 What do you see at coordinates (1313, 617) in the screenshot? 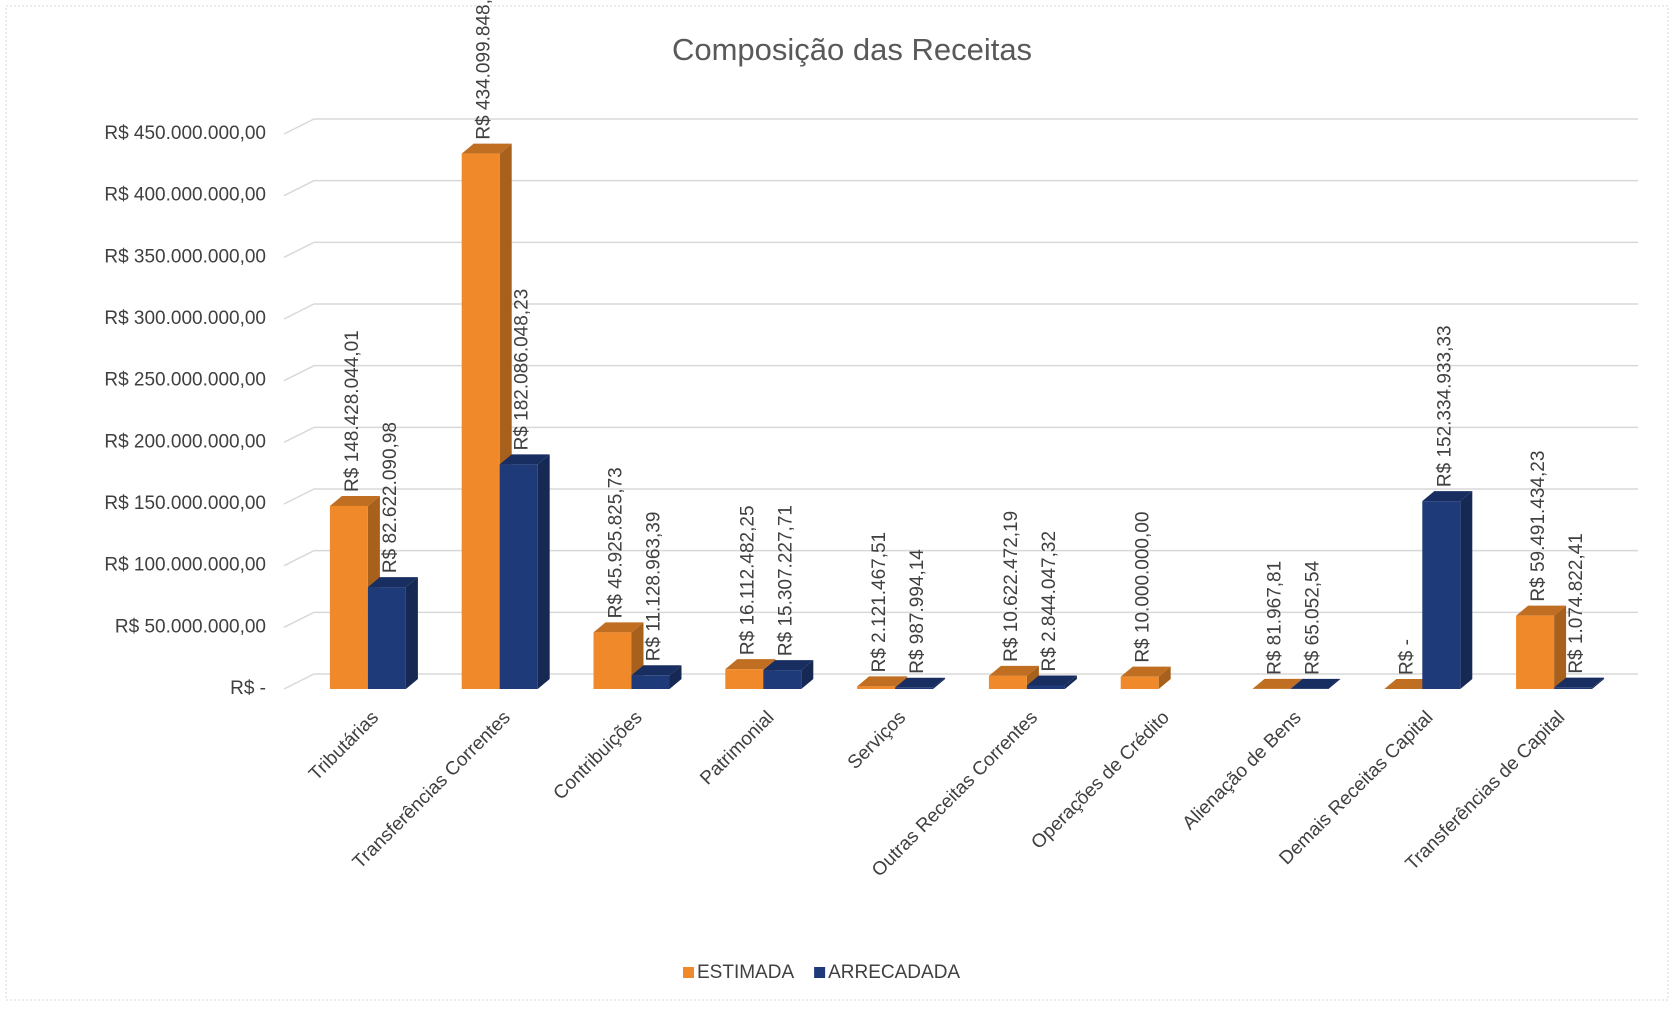
I see `data-label: R$ 65.052,54` at bounding box center [1313, 617].